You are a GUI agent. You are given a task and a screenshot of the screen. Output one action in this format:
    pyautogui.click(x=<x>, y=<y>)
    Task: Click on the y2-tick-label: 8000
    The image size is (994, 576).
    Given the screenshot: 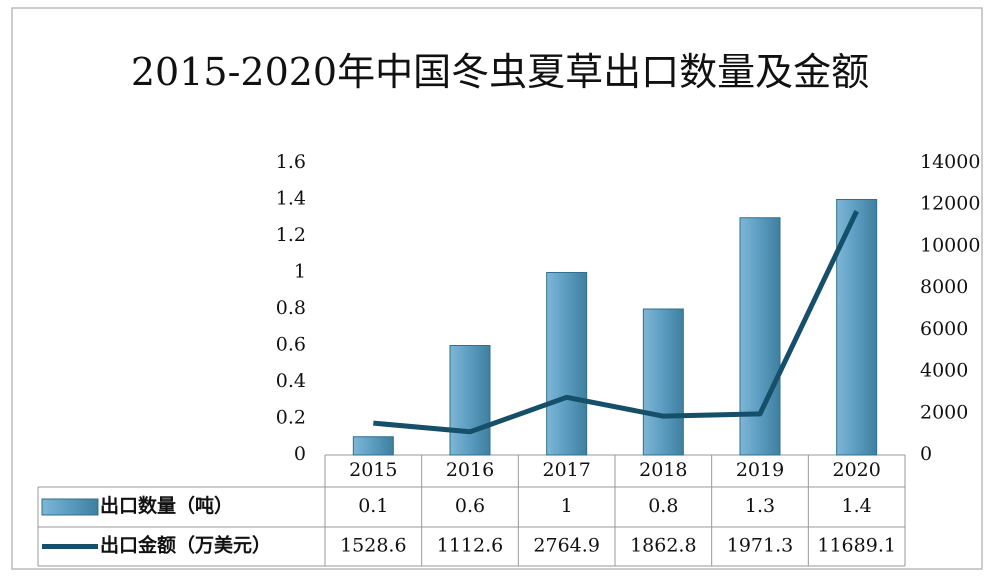 What is the action you would take?
    pyautogui.click(x=944, y=287)
    